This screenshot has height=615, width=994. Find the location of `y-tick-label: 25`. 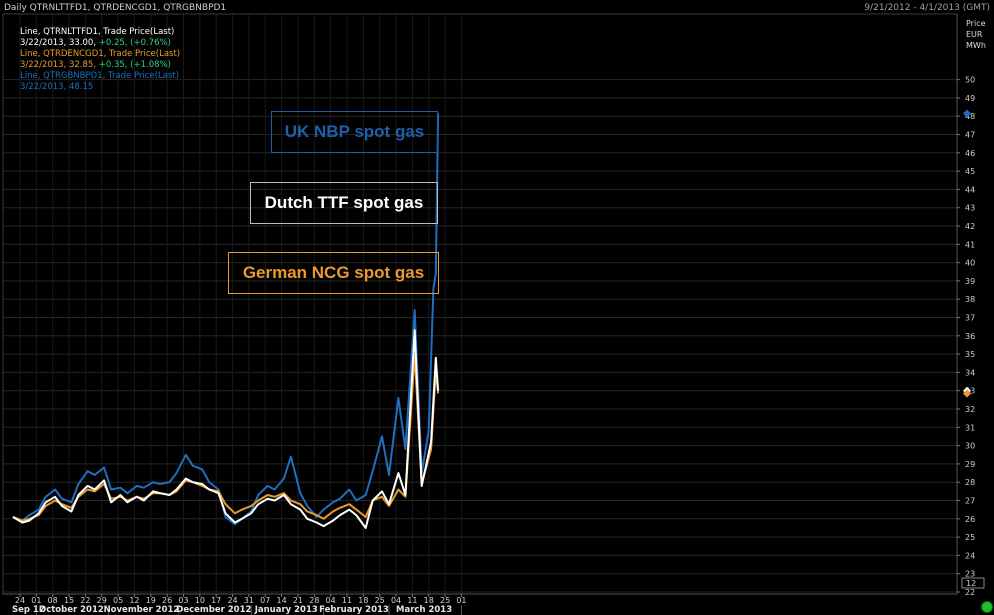

y-tick-label: 25 is located at coordinates (970, 537).